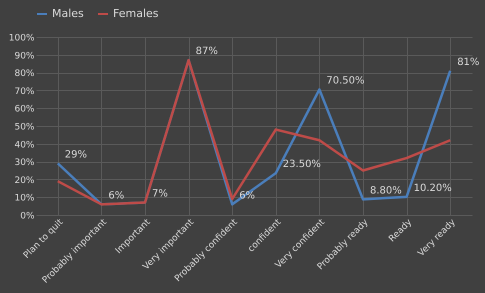 The image size is (485, 293). Describe the element at coordinates (24, 163) in the screenshot. I see `y-tick-label: 30%` at that location.